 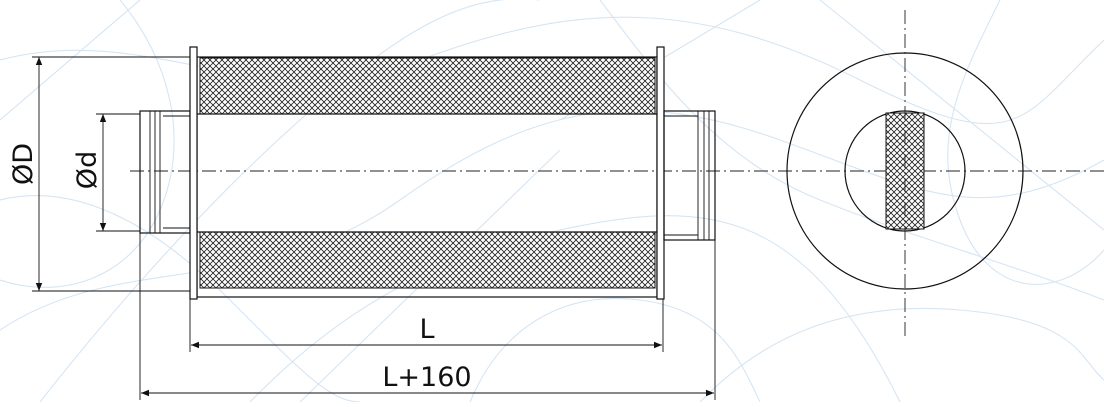 I want to click on dimension-inner-diameter: Ød, so click(x=106, y=172).